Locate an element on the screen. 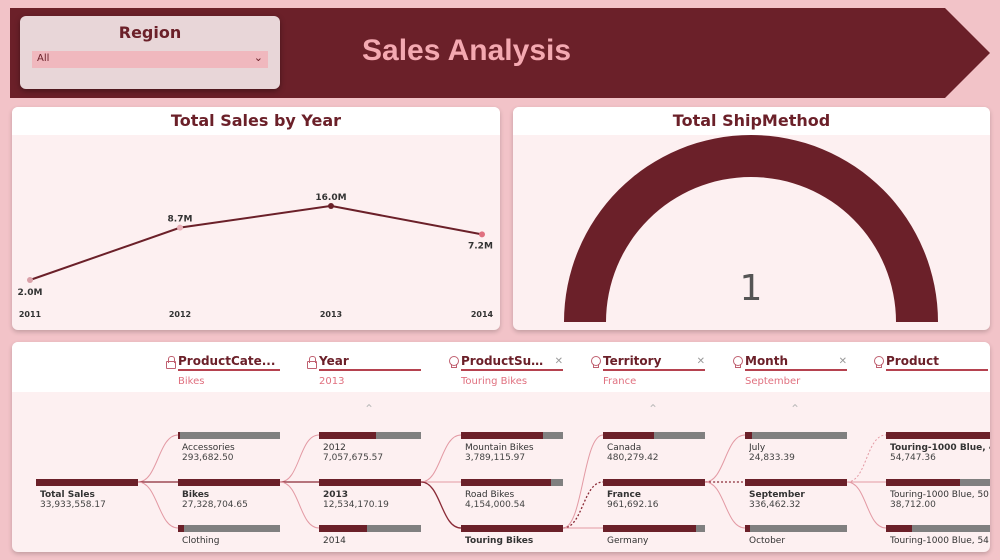  gauge-title: Total ShipMethod is located at coordinates (751, 121).